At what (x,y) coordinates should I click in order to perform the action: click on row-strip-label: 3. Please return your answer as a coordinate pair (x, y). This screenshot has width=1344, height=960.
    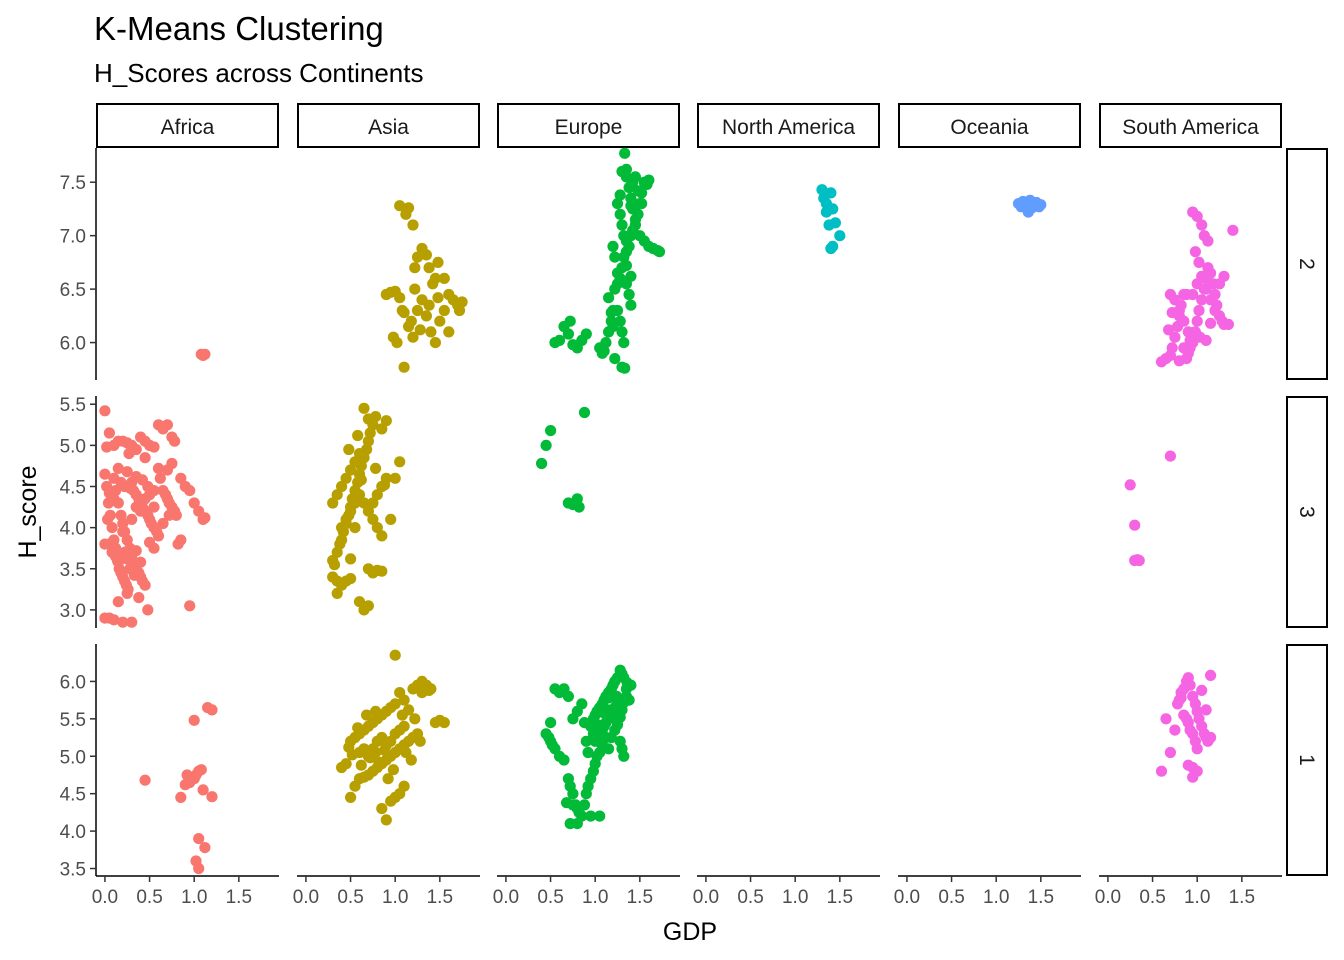
    Looking at the image, I should click on (1306, 512).